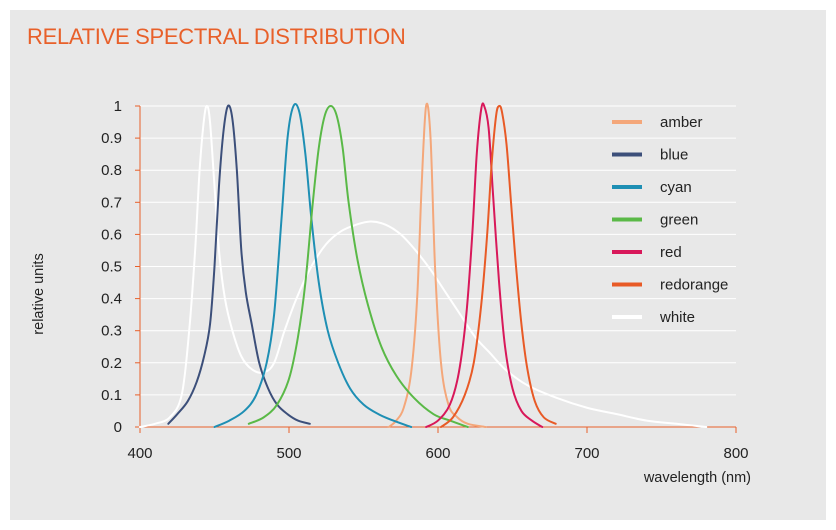  I want to click on legend: amber blue cyan green red redorange white, so click(670, 220).